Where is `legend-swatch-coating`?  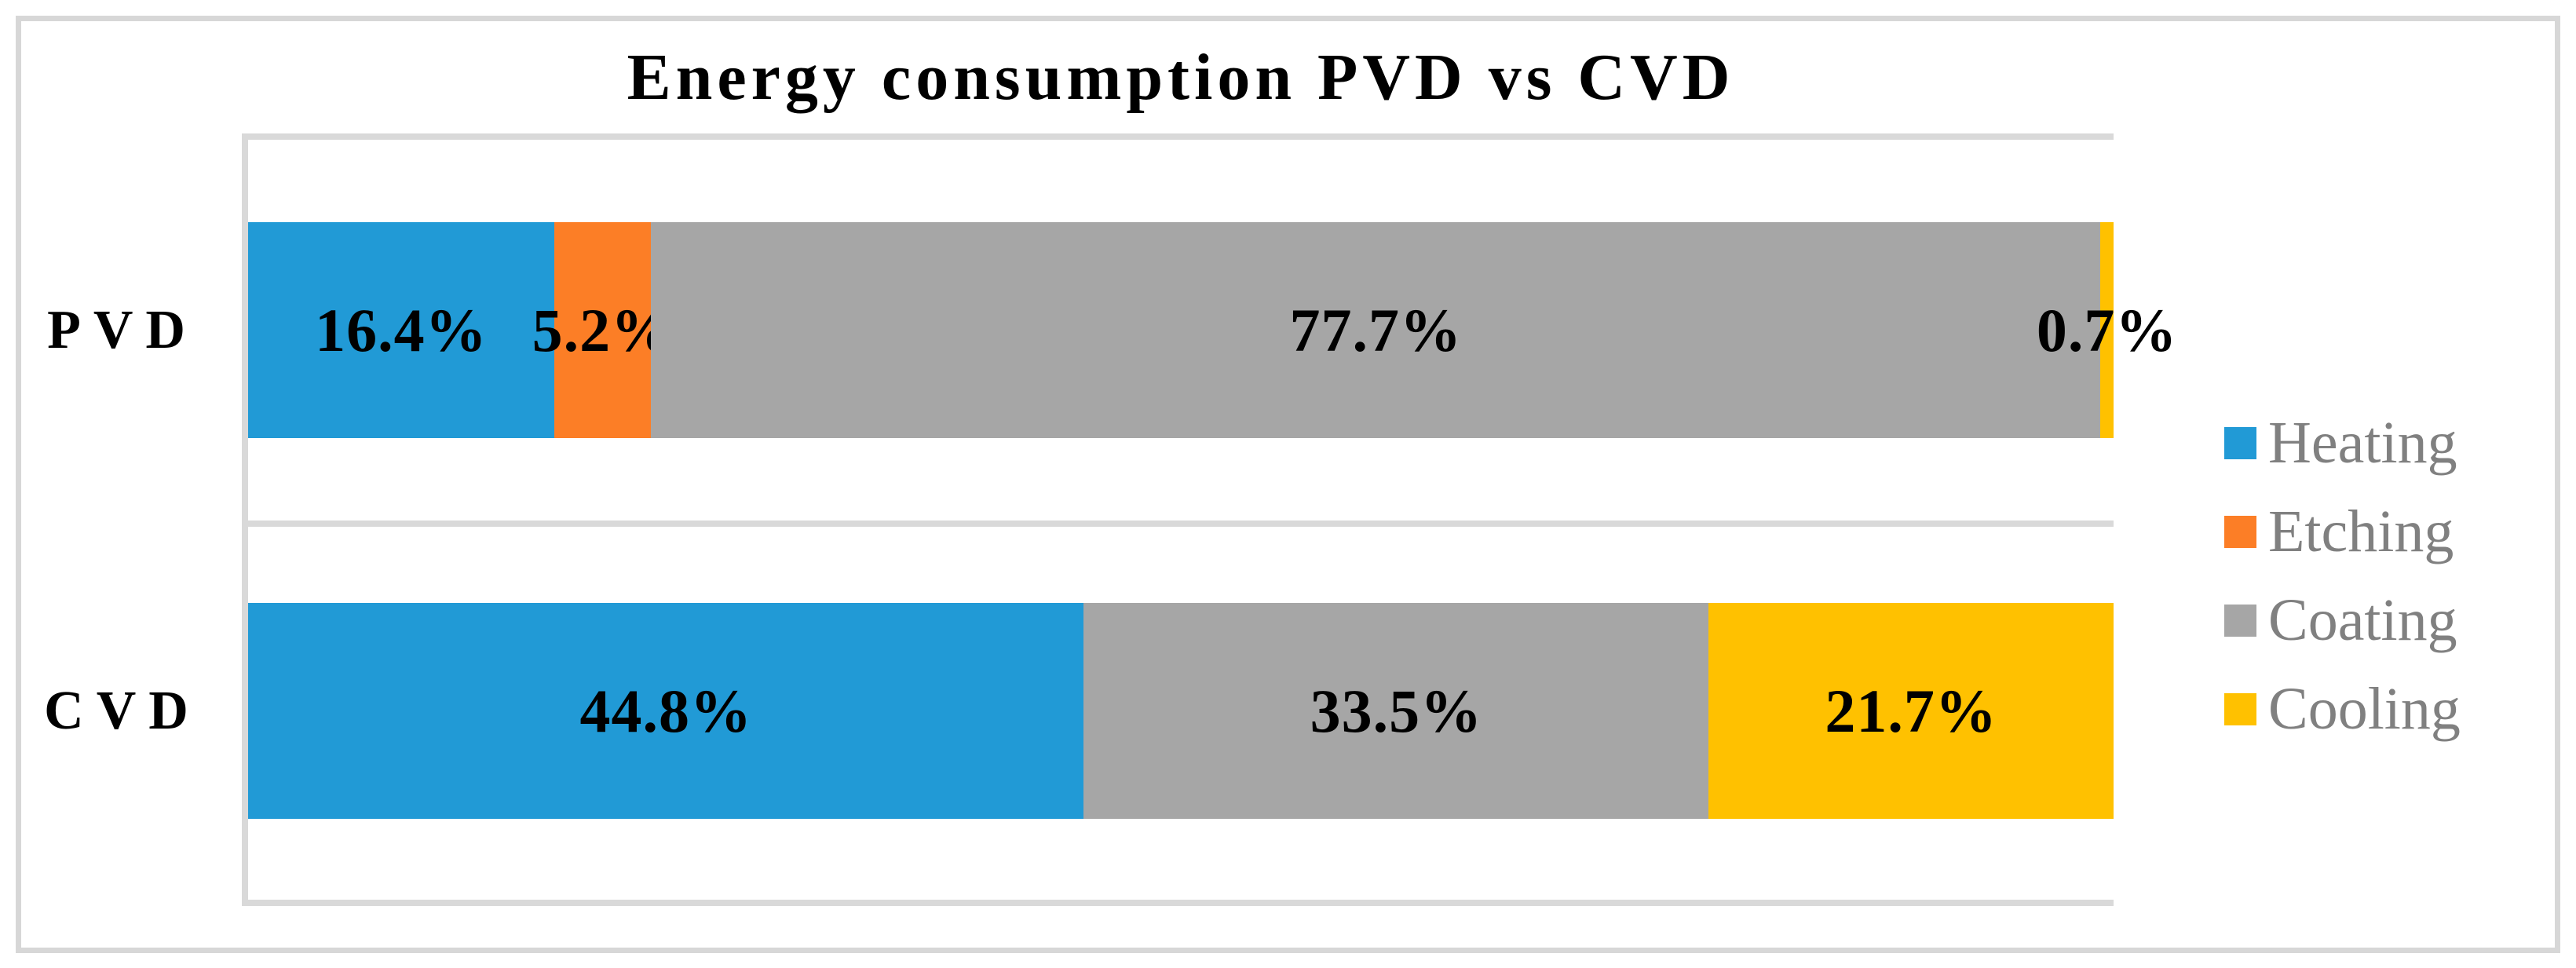
legend-swatch-coating is located at coordinates (2240, 621).